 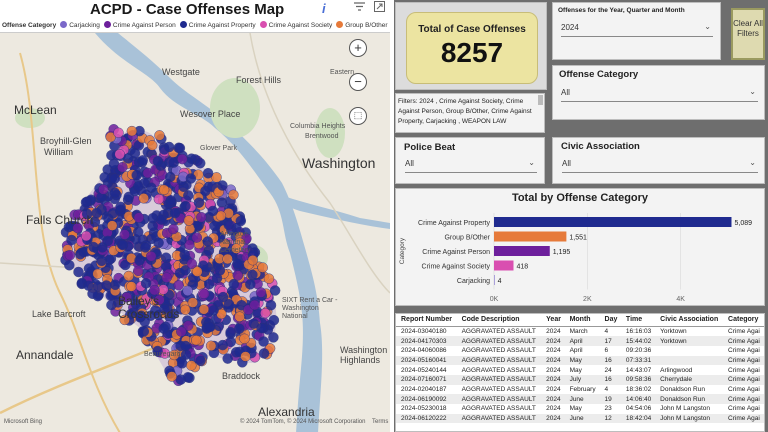 I want to click on police-beat-dropdown: All ⌄, so click(x=471, y=165).